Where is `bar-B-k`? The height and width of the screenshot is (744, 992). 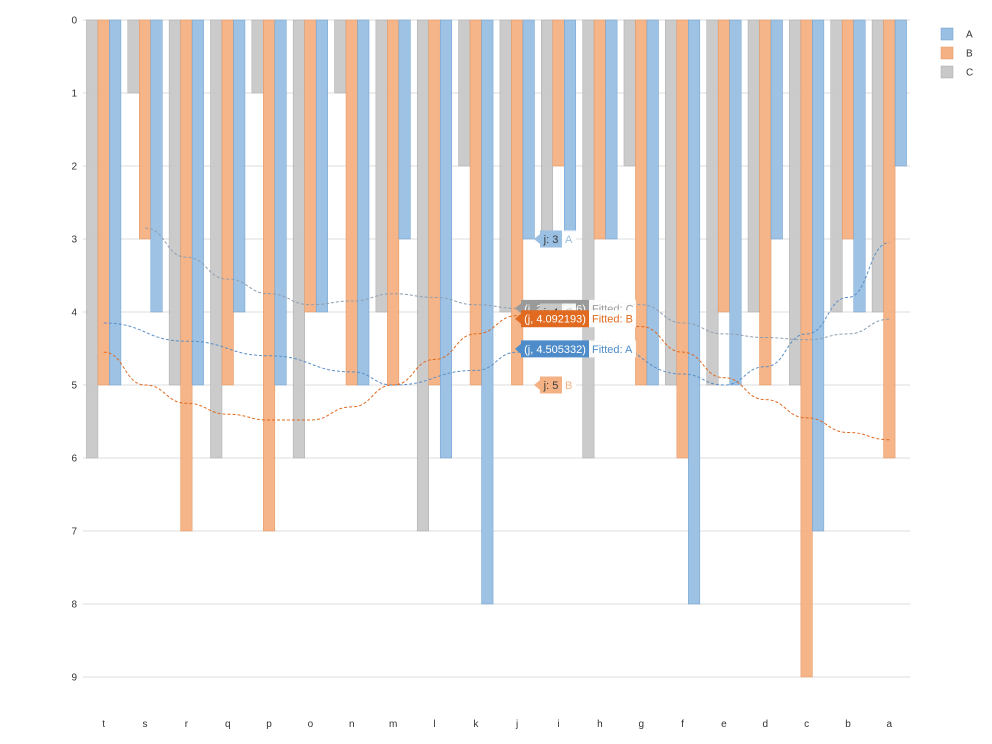 bar-B-k is located at coordinates (475, 202).